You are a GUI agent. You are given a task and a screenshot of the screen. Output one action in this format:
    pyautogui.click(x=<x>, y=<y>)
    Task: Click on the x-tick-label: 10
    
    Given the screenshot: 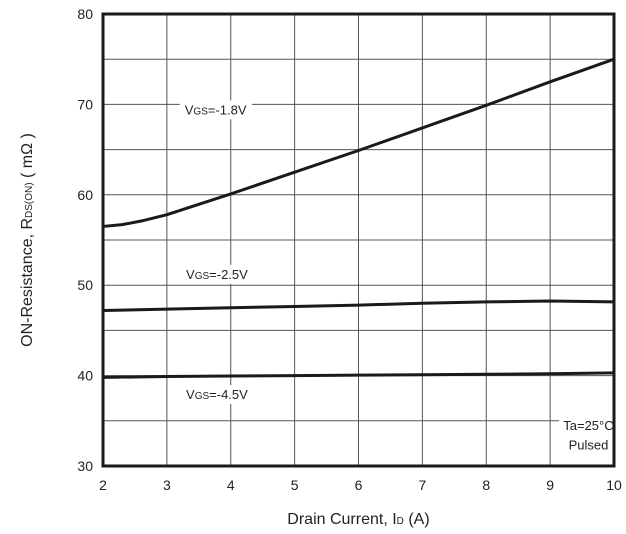 What is the action you would take?
    pyautogui.click(x=614, y=485)
    